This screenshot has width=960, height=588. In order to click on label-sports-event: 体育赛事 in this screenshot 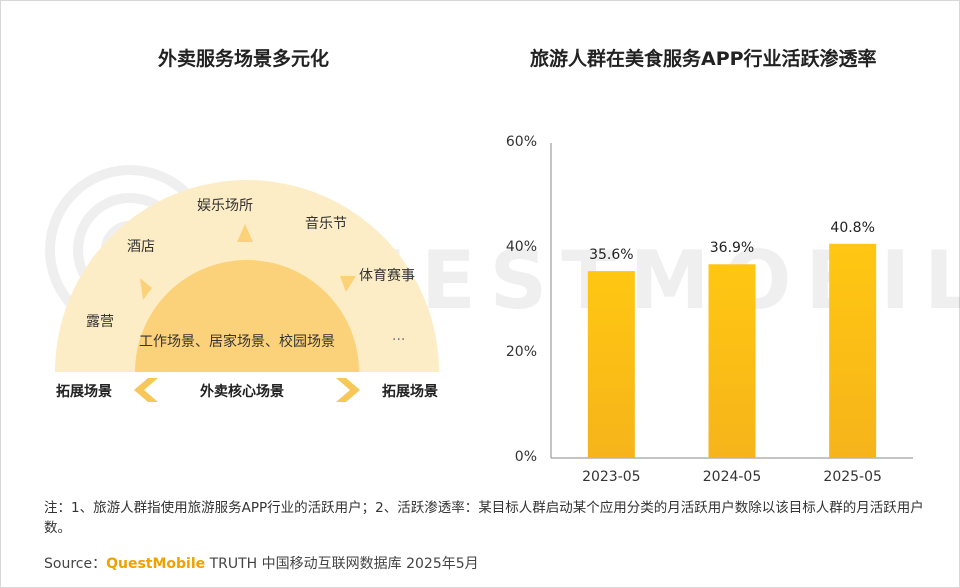, I will do `click(387, 276)`.